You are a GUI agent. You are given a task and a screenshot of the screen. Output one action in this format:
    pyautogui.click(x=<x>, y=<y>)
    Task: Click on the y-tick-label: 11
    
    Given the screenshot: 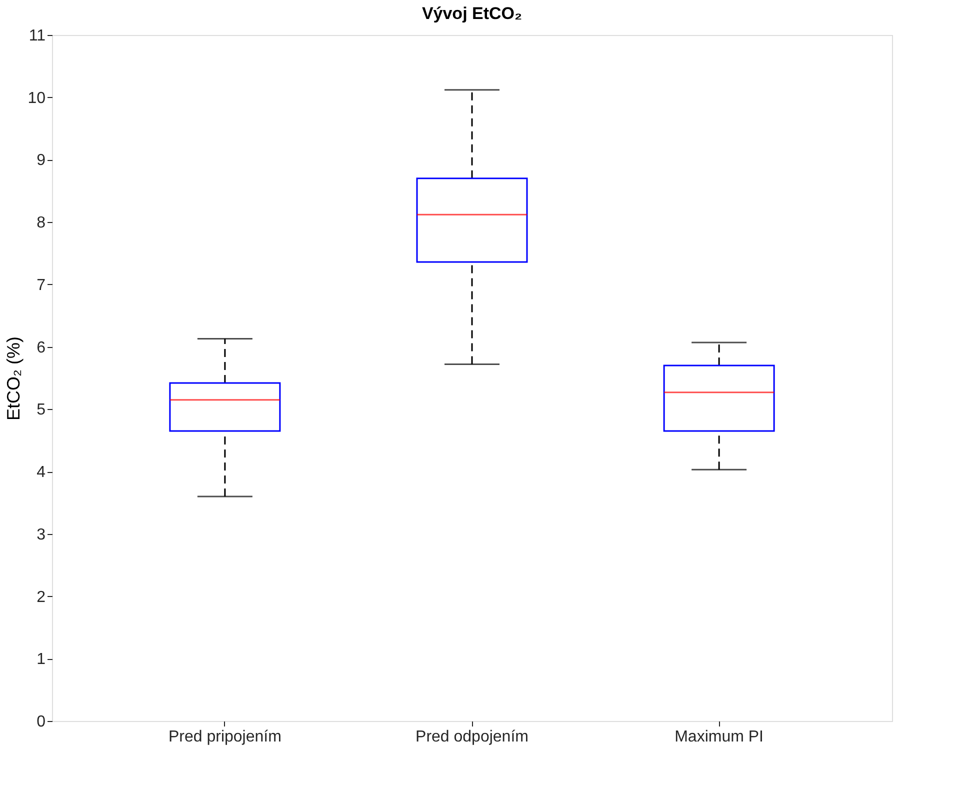 What is the action you would take?
    pyautogui.click(x=37, y=36)
    